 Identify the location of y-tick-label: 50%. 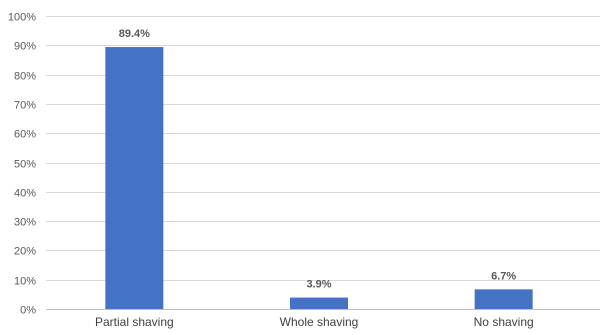
(25, 165).